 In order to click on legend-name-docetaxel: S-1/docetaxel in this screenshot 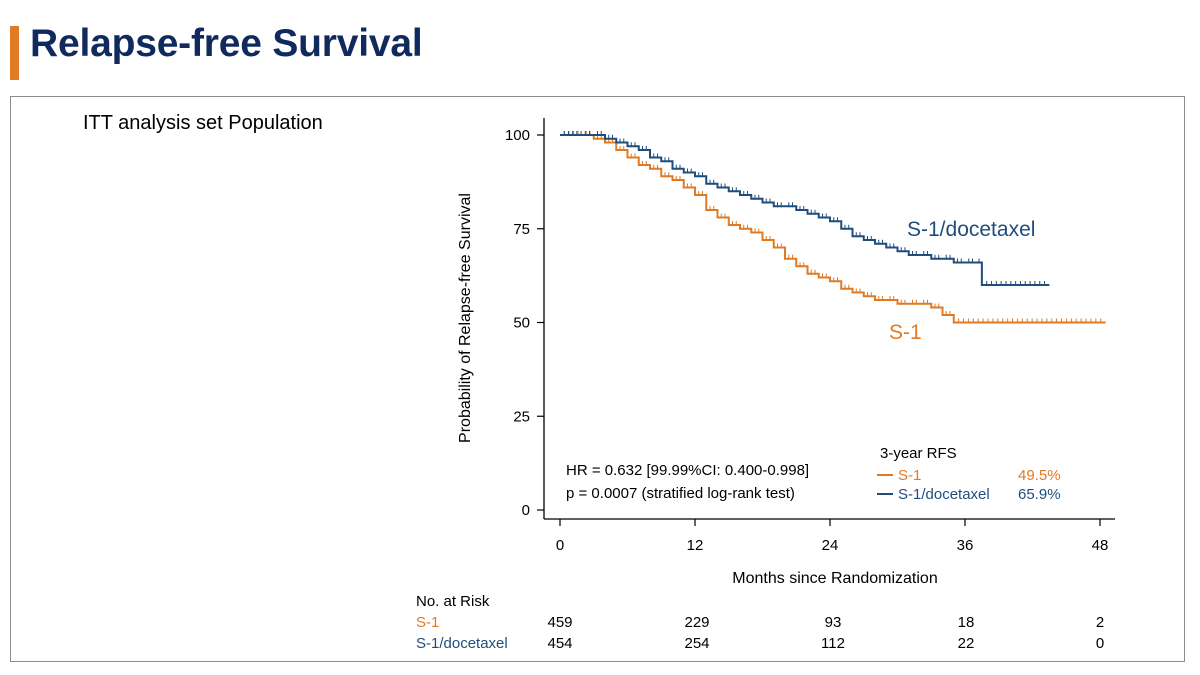, I will do `click(944, 494)`.